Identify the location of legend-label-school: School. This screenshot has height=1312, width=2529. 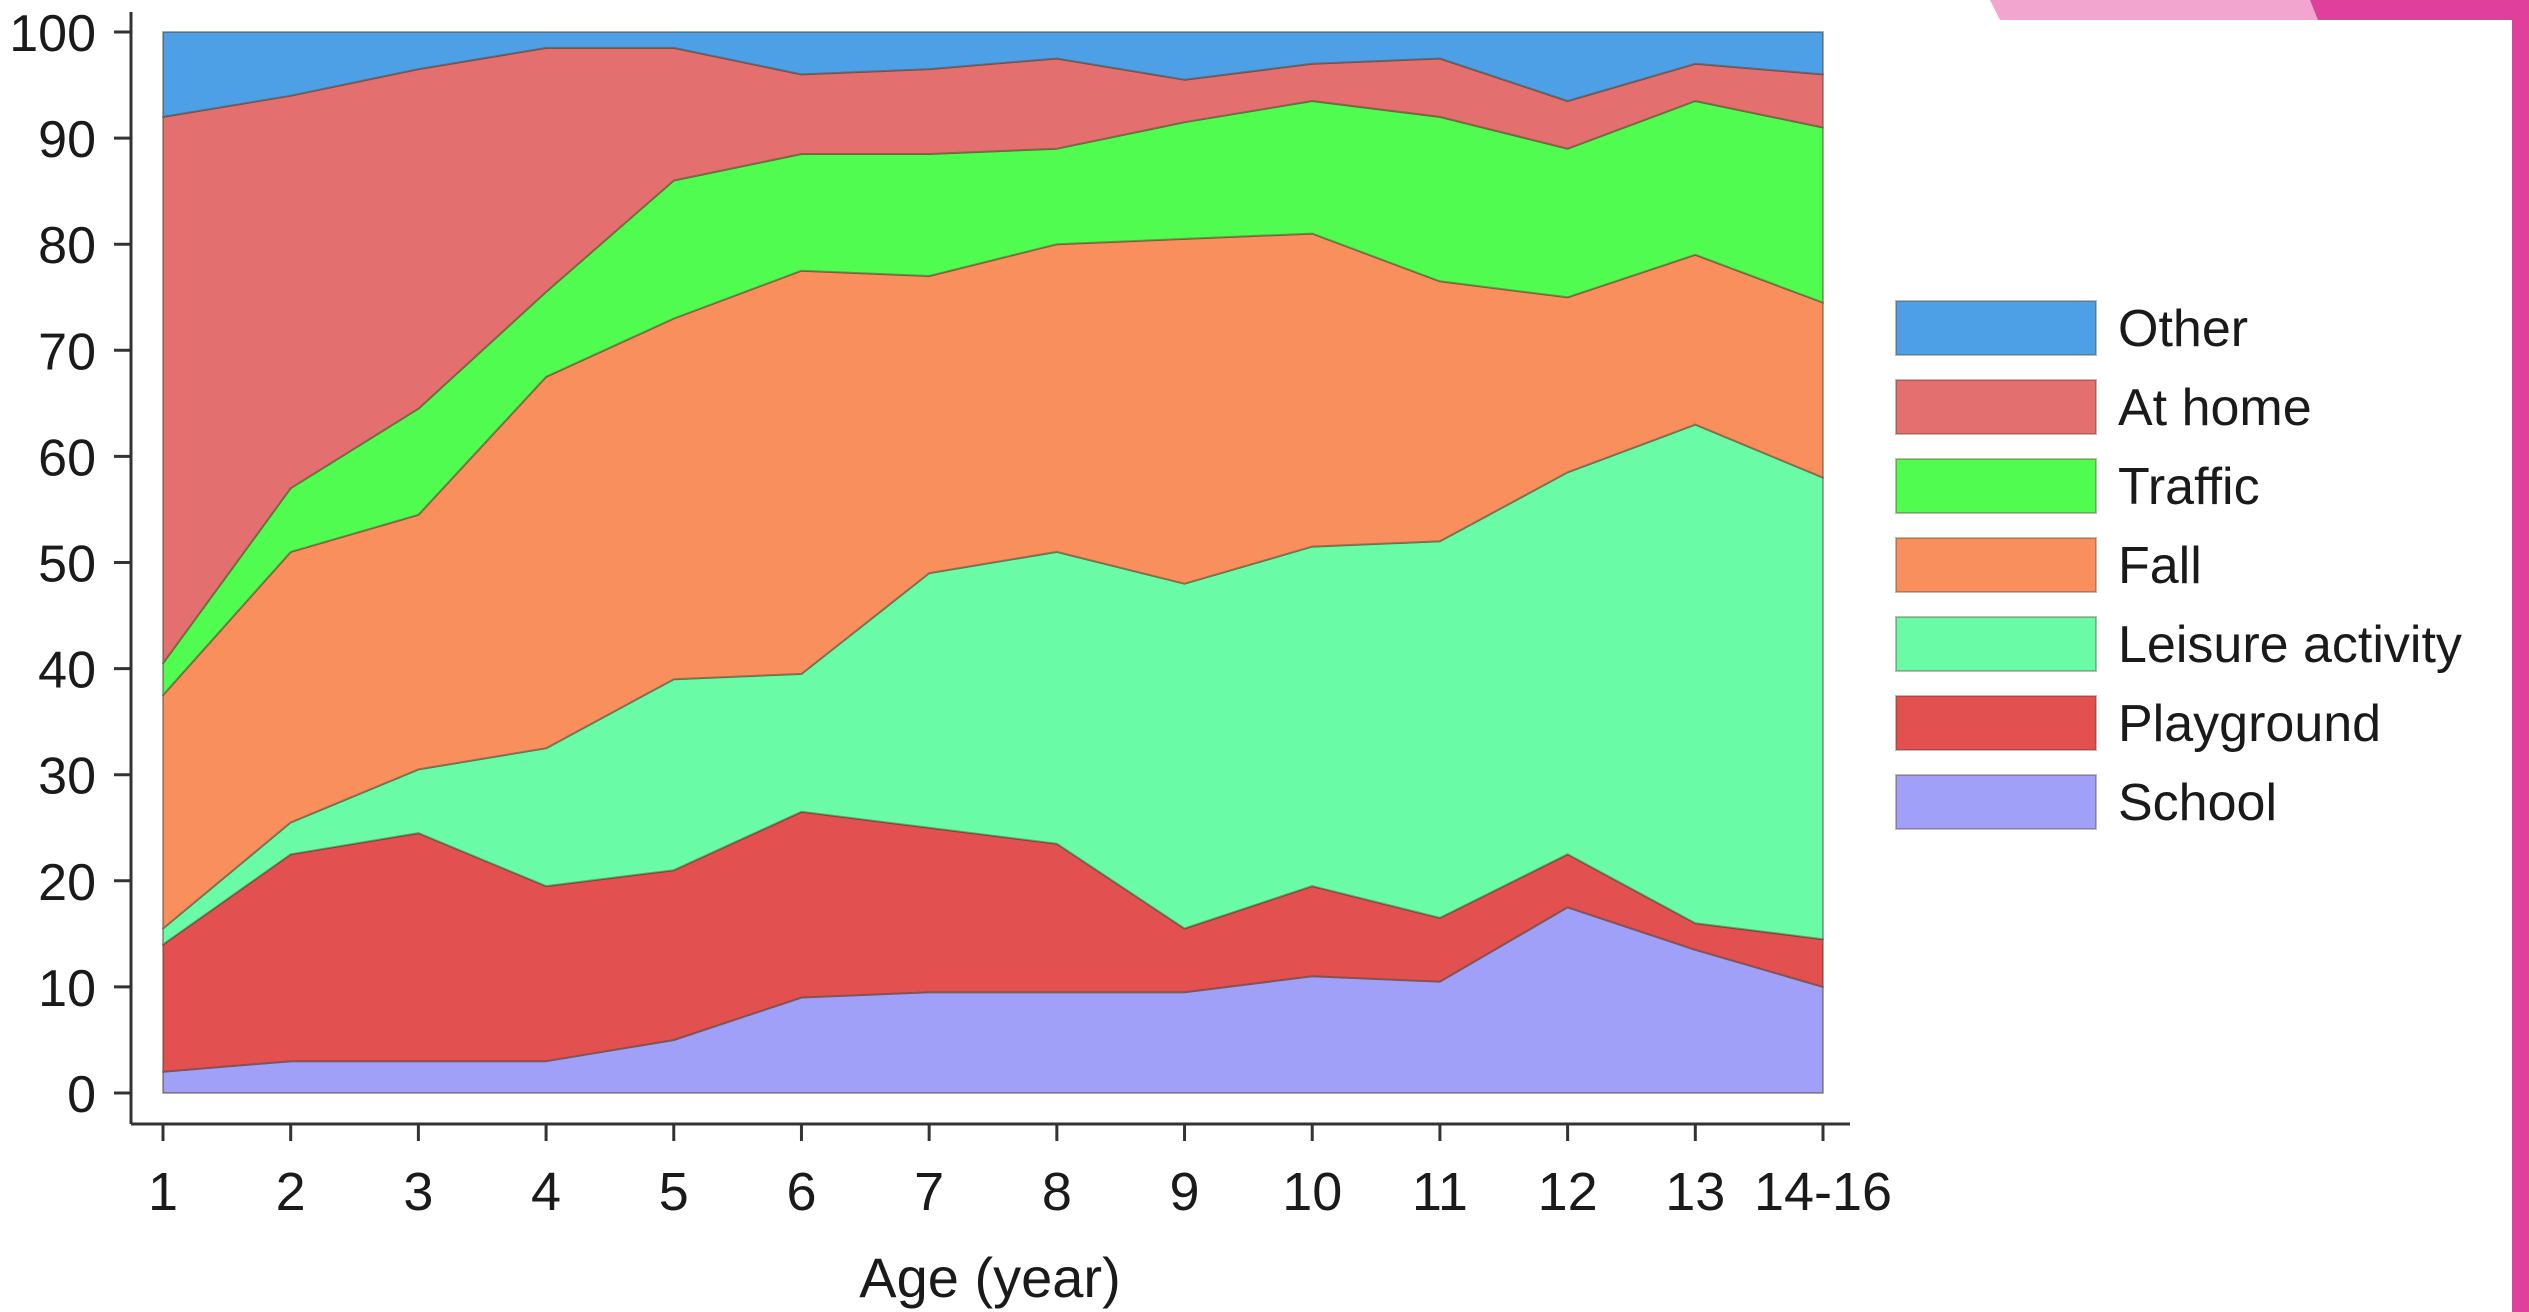
(2197, 803).